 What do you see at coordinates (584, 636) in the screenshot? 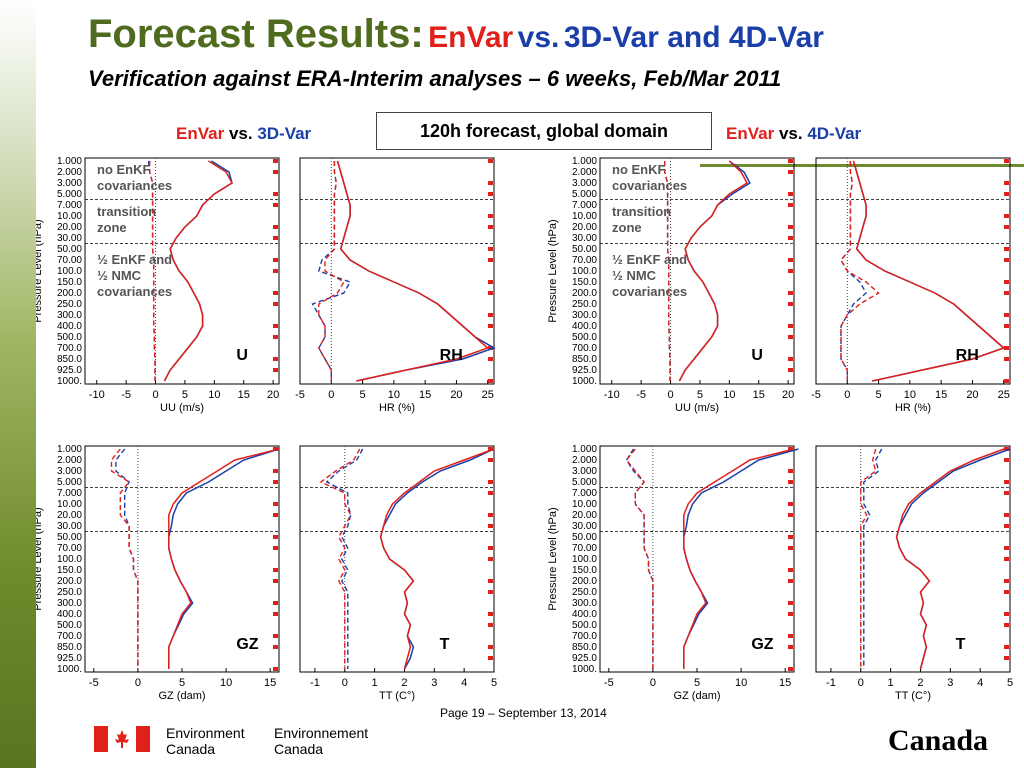
I see `y-tick-label: 700.0` at bounding box center [584, 636].